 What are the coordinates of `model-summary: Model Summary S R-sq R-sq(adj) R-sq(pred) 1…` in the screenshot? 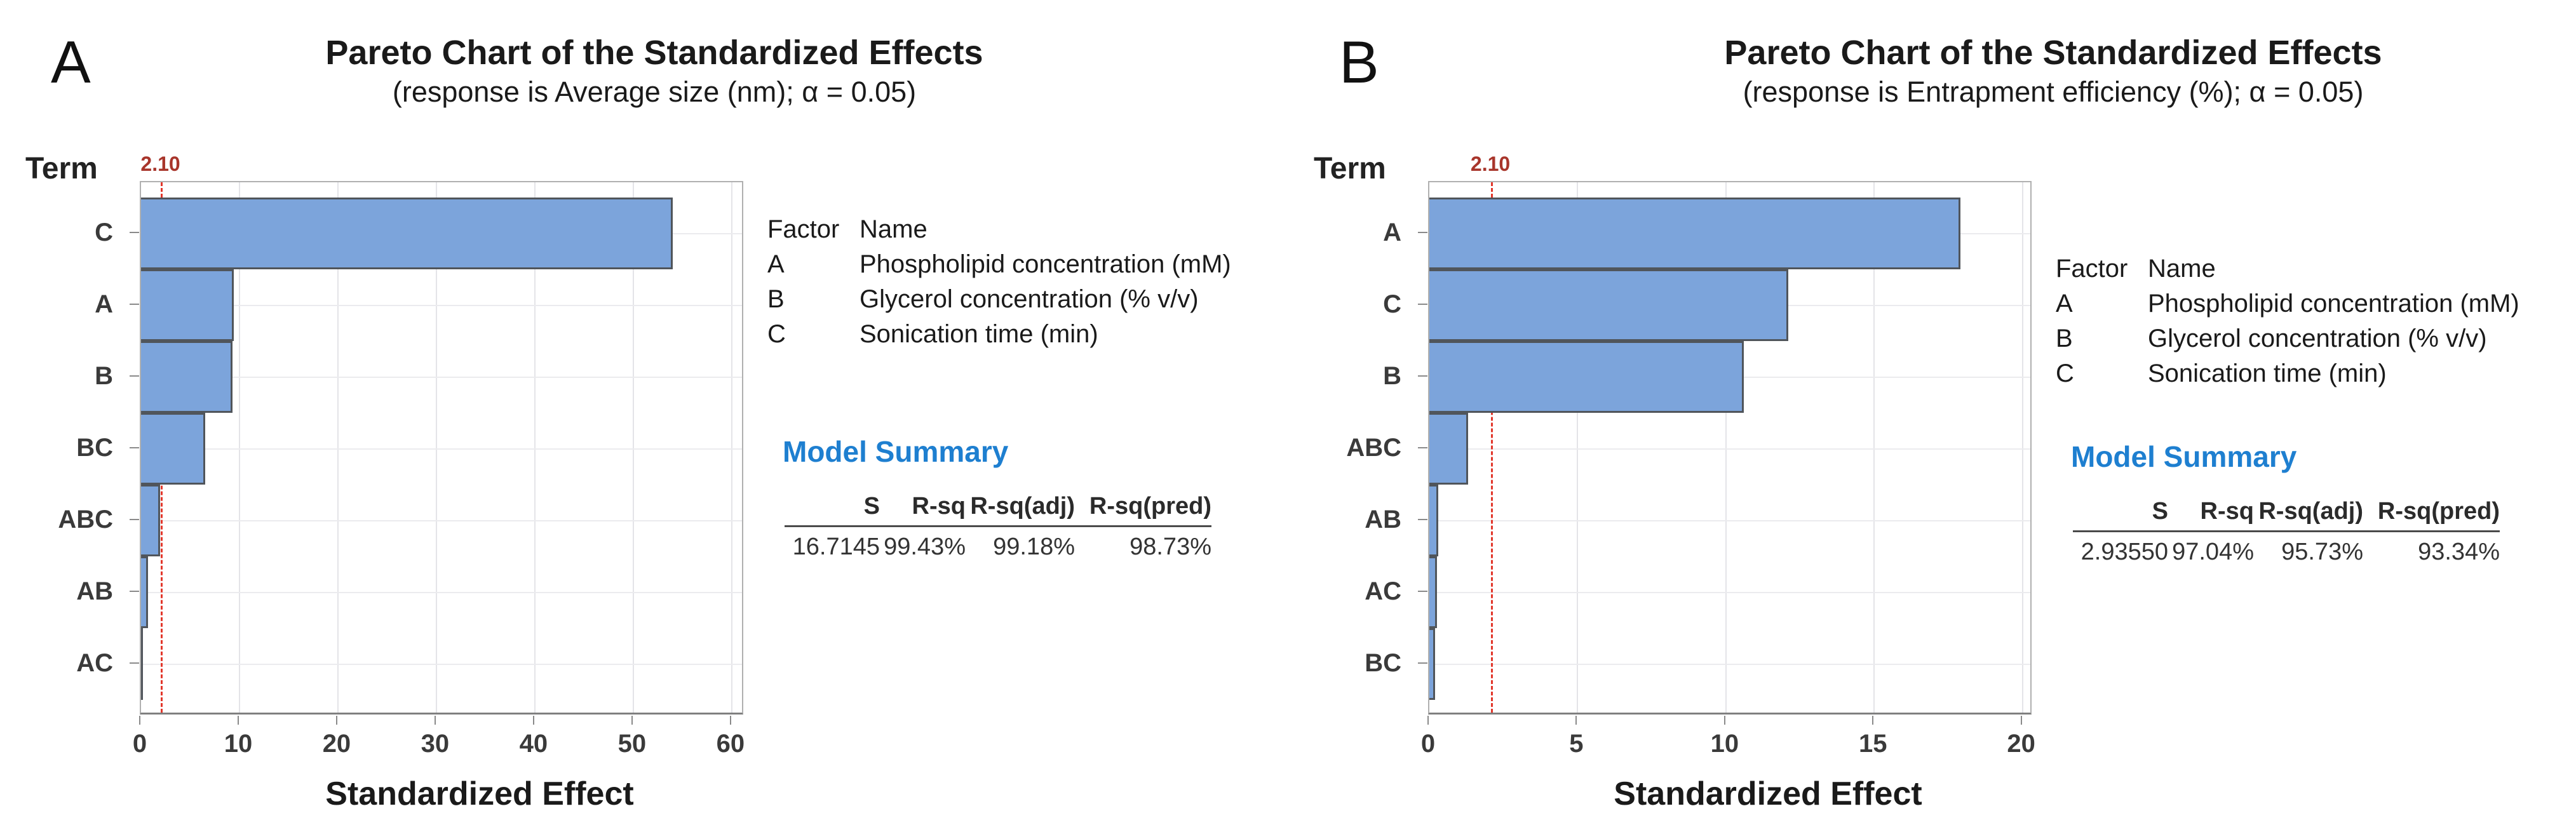 It's located at (997, 498).